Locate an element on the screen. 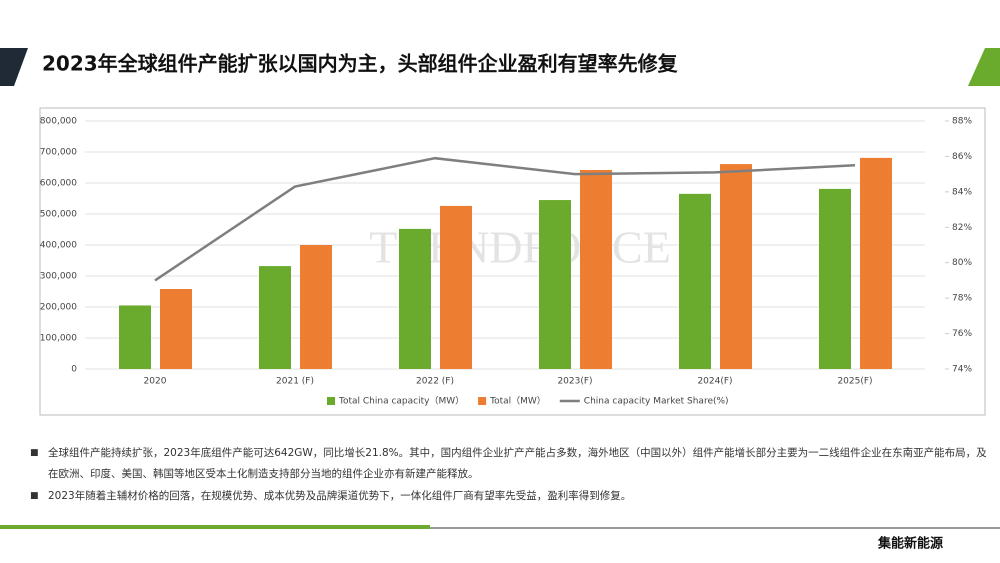 The height and width of the screenshot is (563, 1000). y2-tick-label: 82% is located at coordinates (962, 228).